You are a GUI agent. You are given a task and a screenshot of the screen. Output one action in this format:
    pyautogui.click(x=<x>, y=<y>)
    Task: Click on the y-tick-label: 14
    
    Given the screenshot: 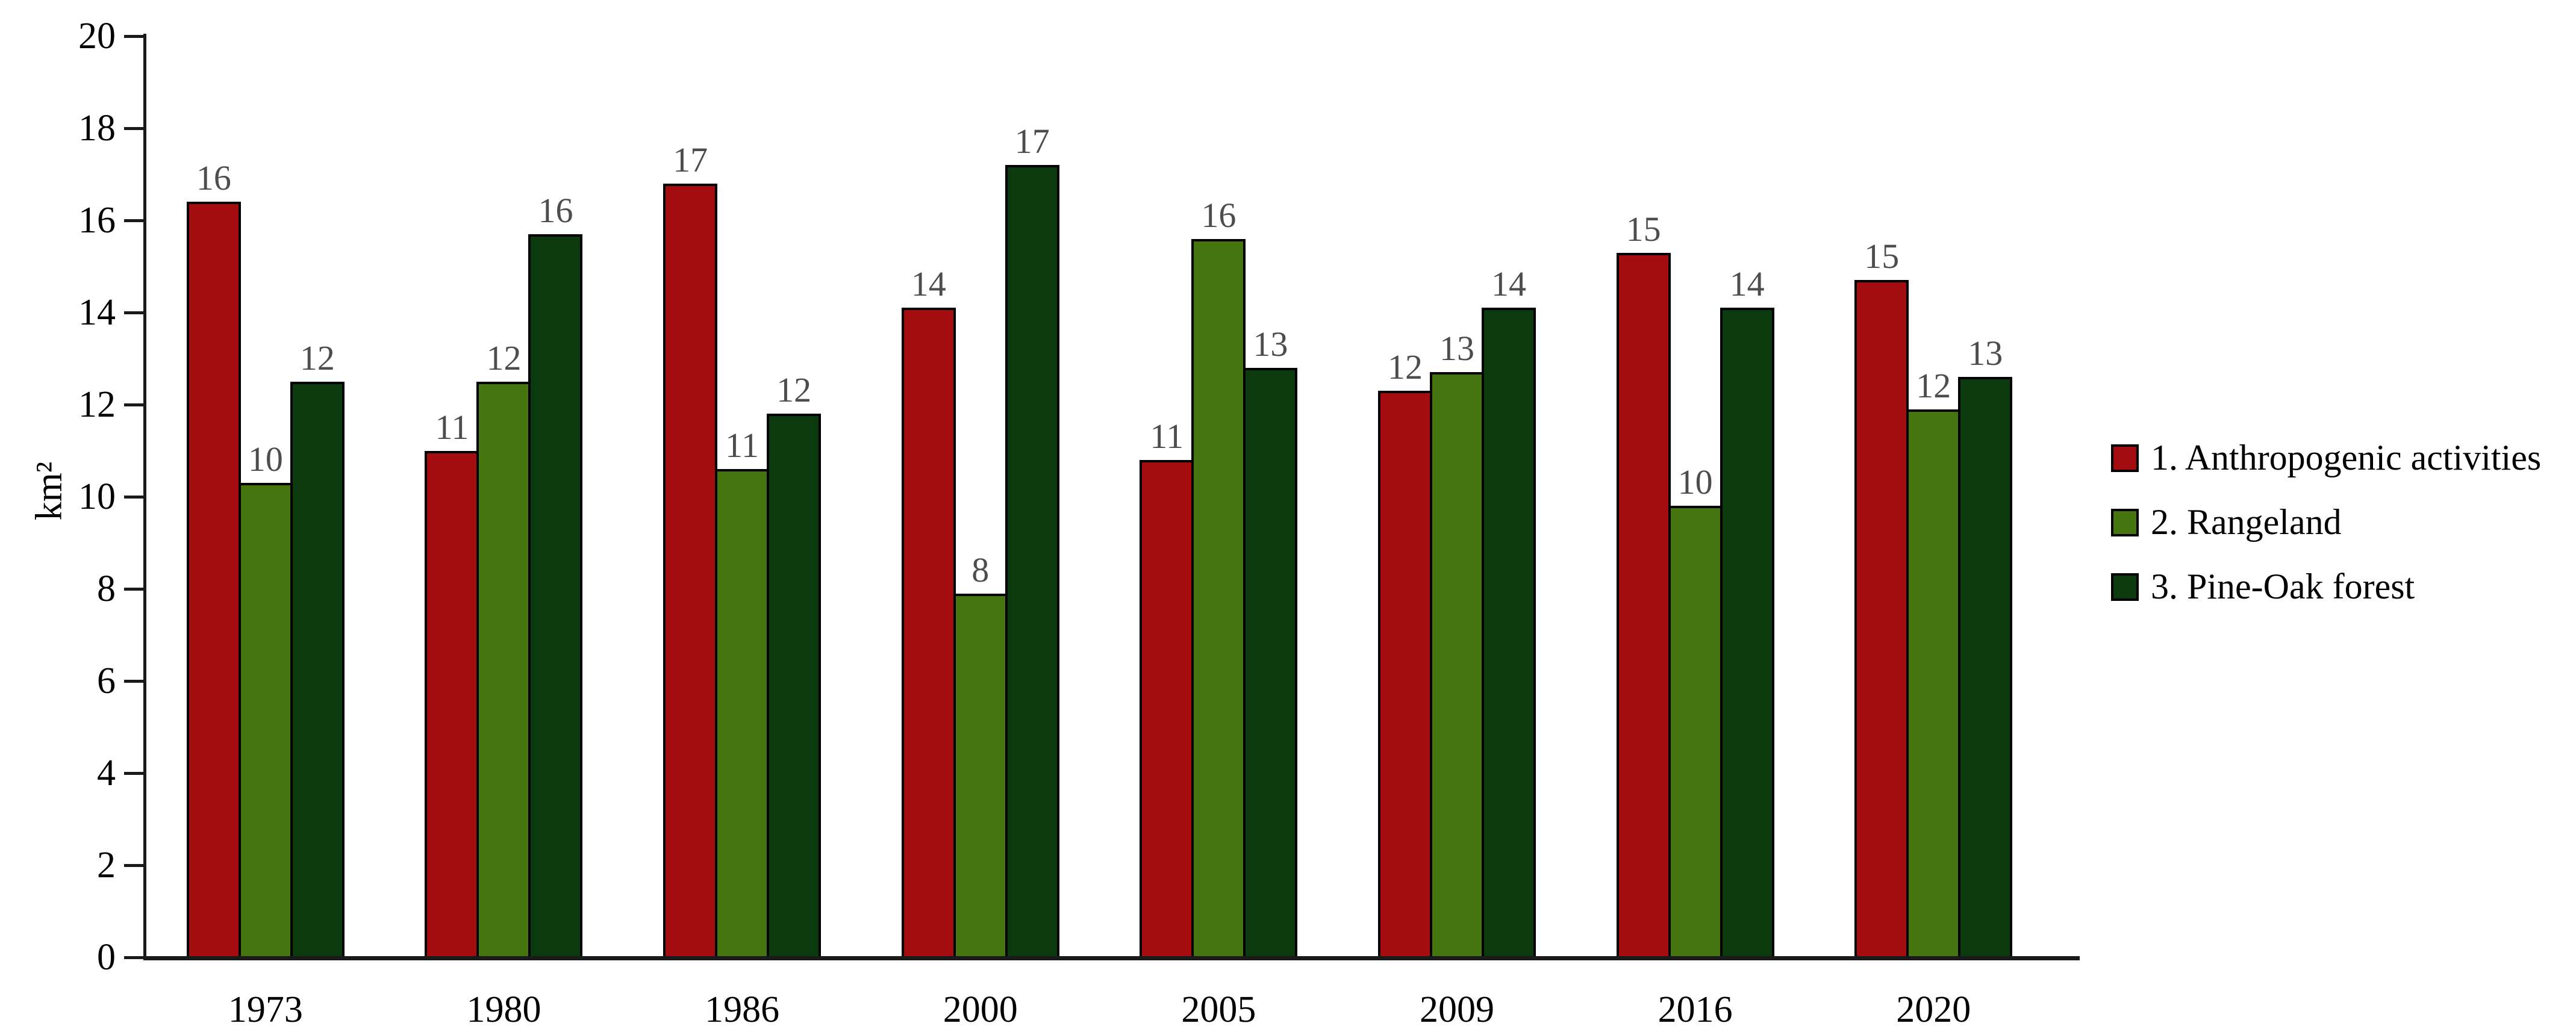 What is the action you would take?
    pyautogui.click(x=97, y=312)
    